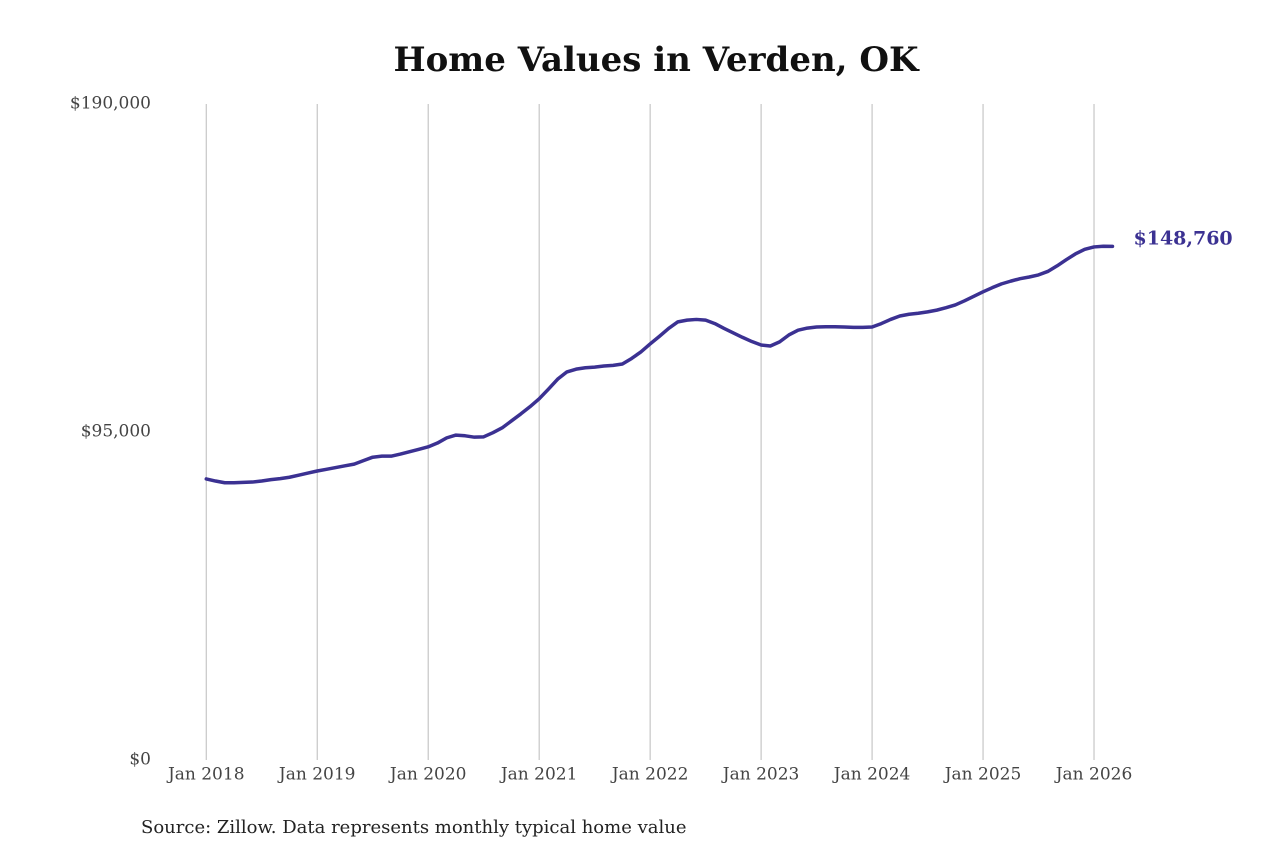  What do you see at coordinates (649, 775) in the screenshot?
I see `x-tick-label: Jan 2022` at bounding box center [649, 775].